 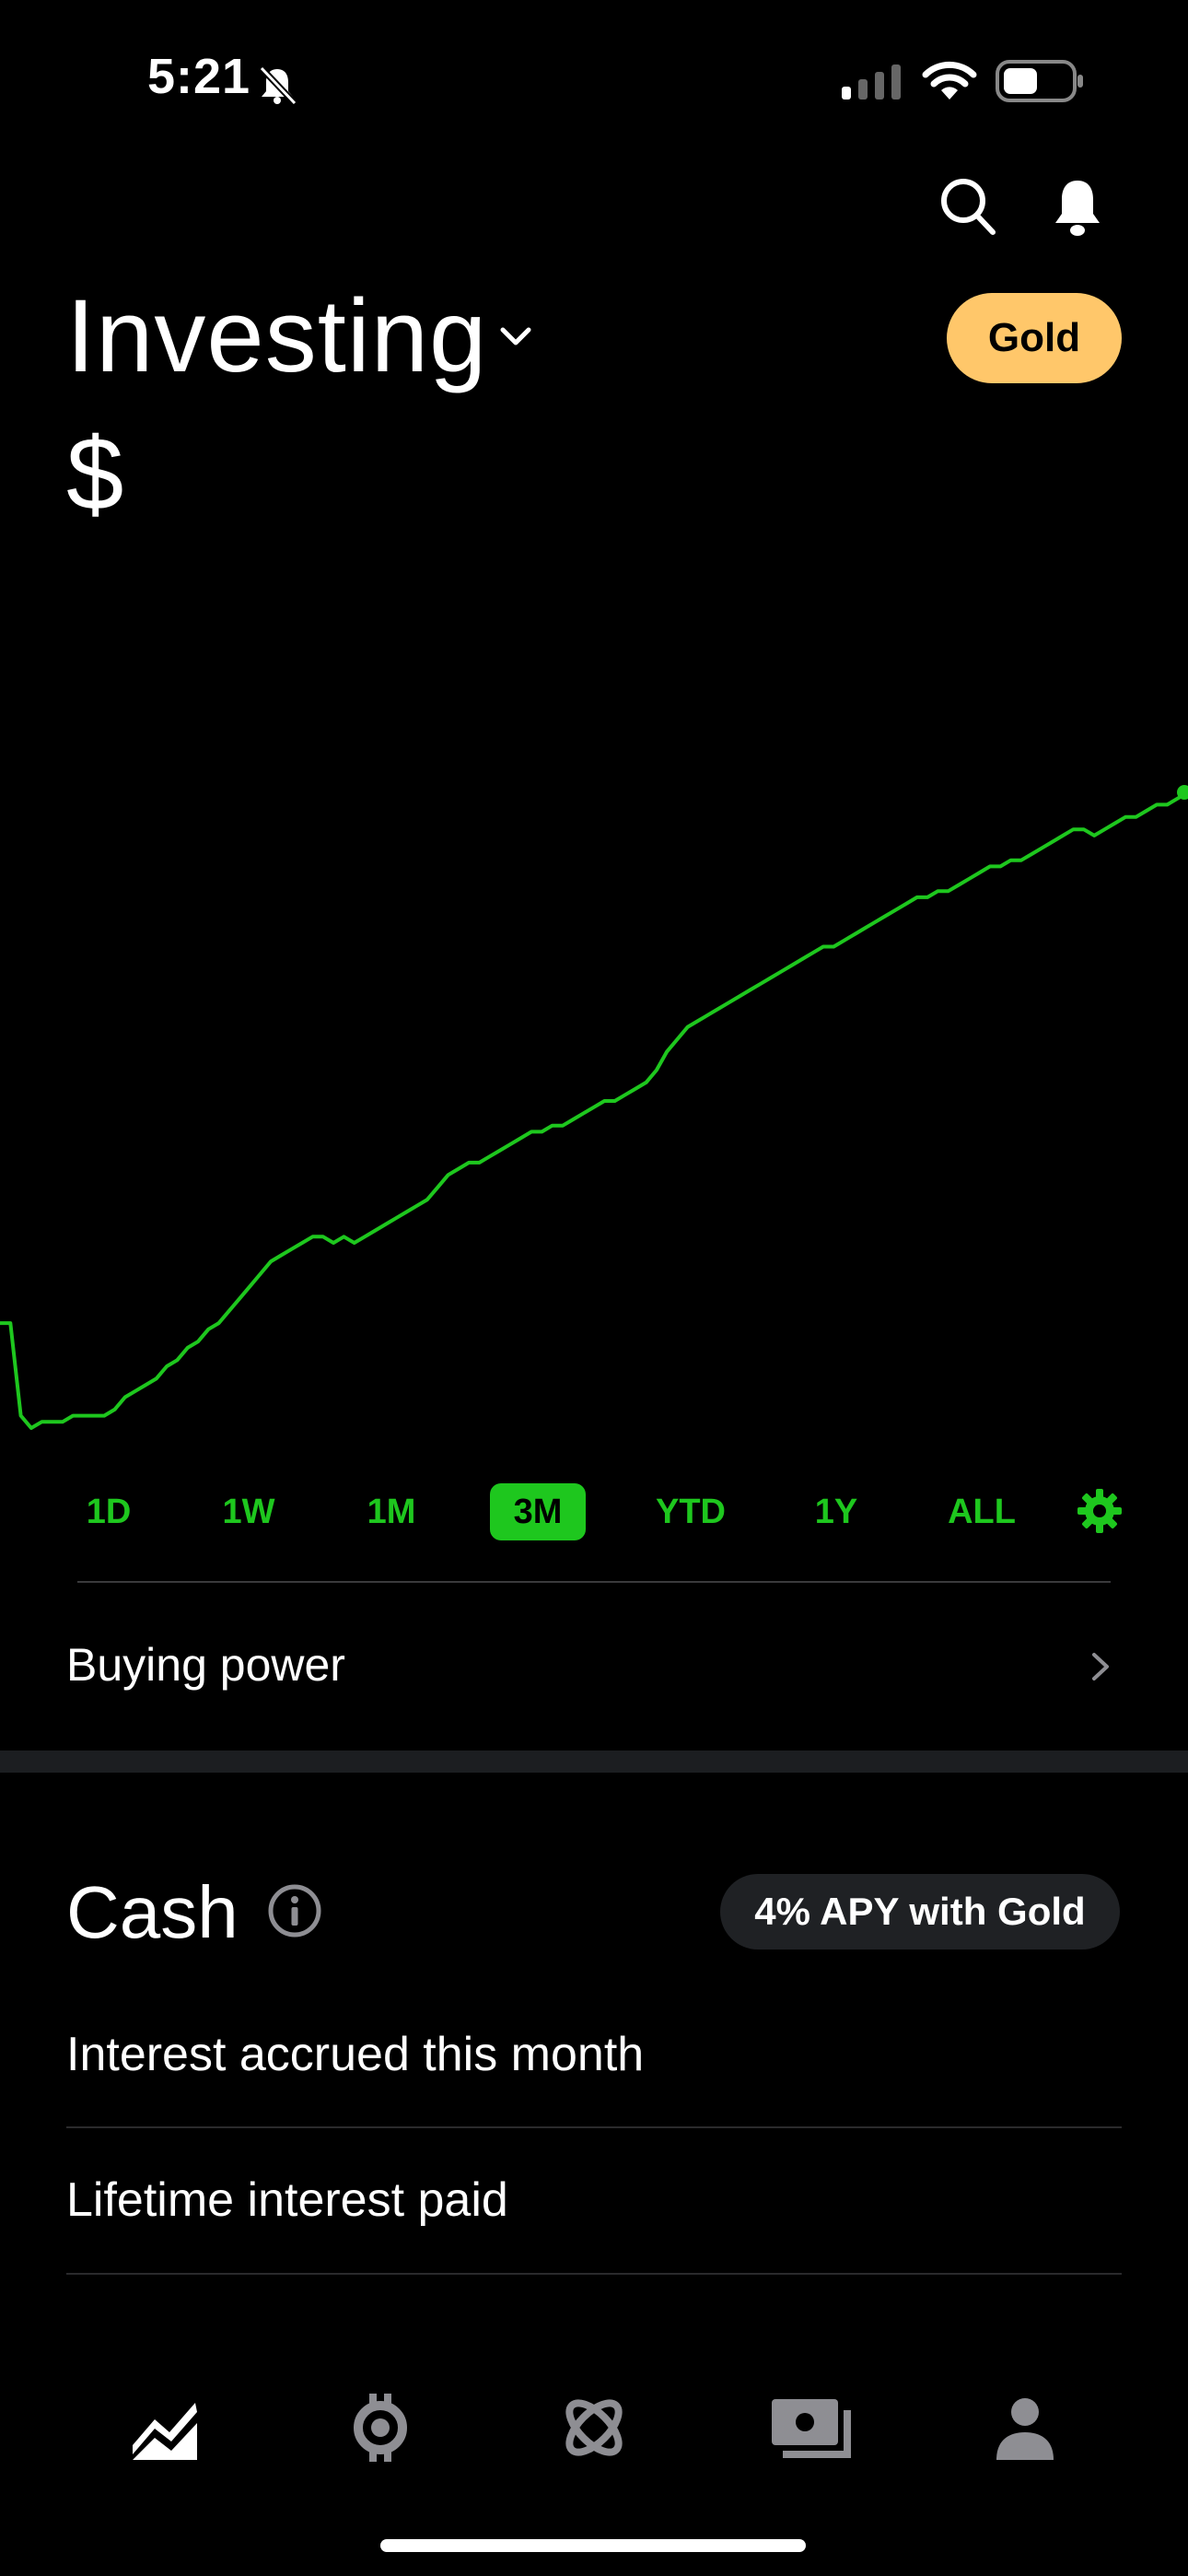 I want to click on range-1m: 1M, so click(x=391, y=1511).